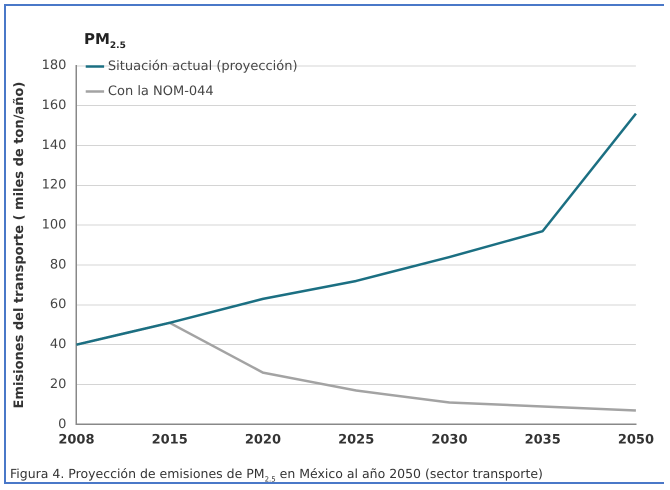 The width and height of the screenshot is (670, 490). I want to click on y-tick-label: 140, so click(54, 145).